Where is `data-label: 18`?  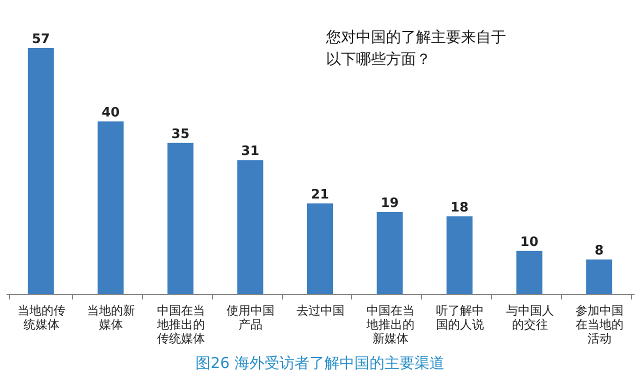 data-label: 18 is located at coordinates (459, 208).